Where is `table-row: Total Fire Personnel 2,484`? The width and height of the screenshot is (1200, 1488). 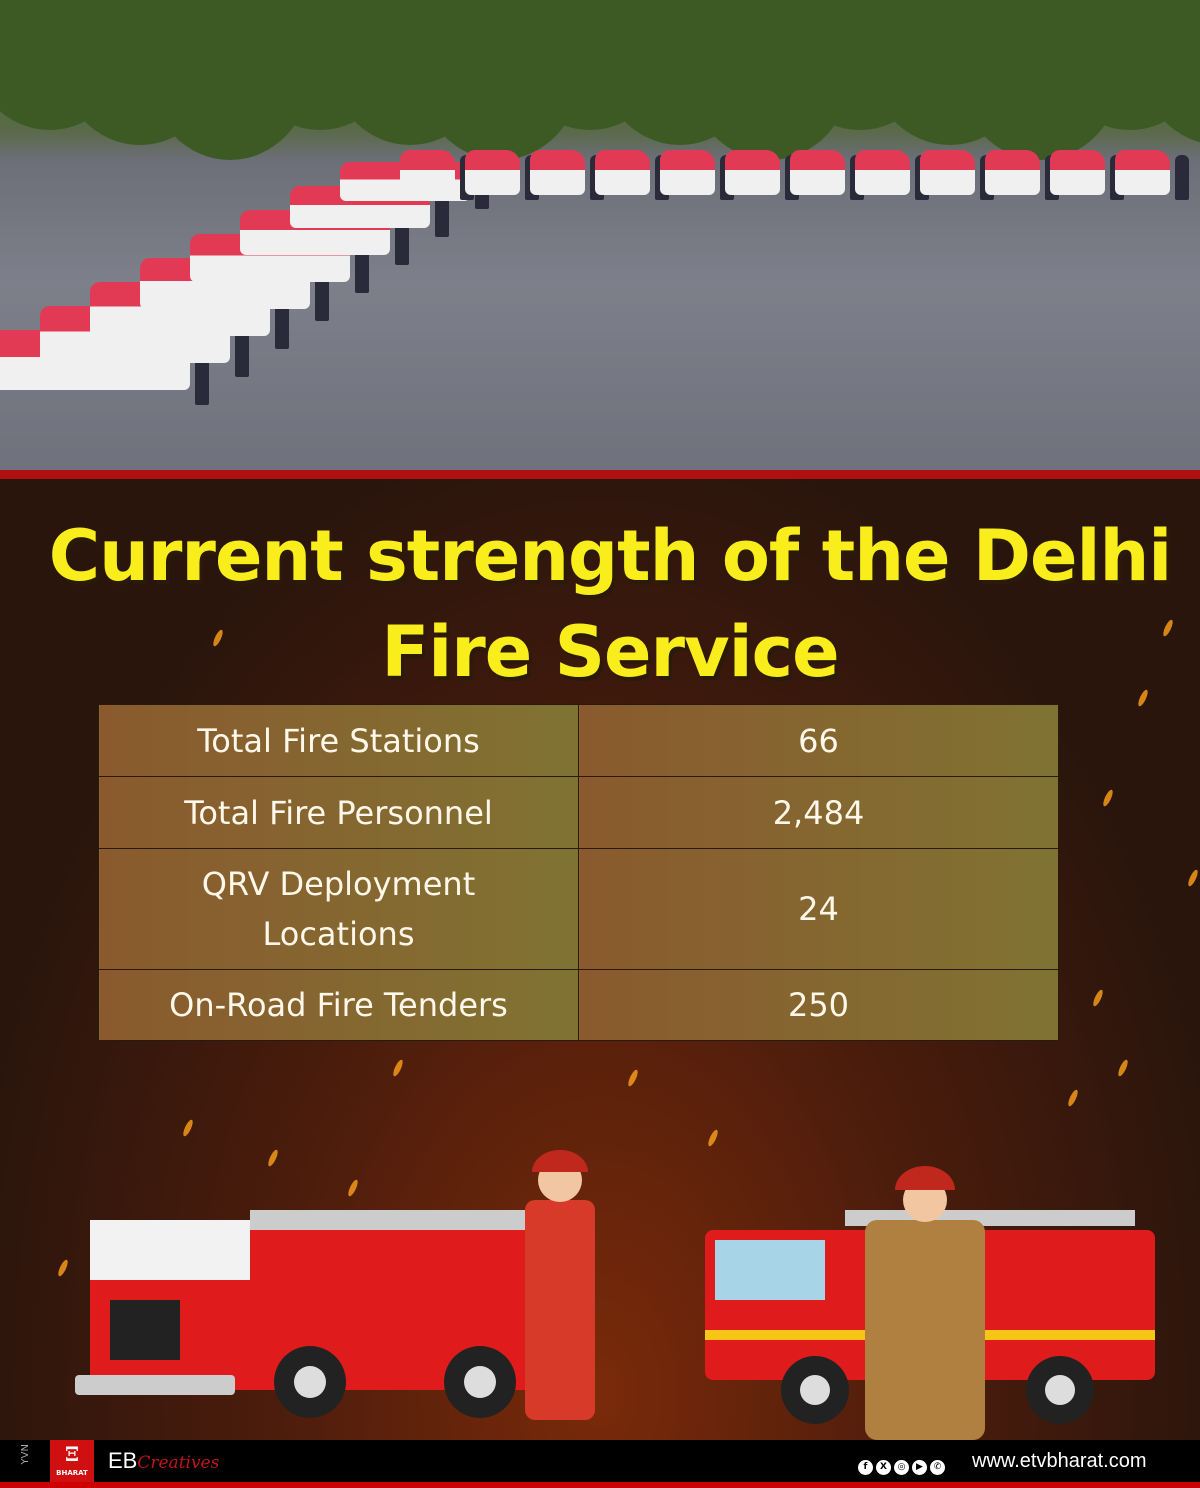
table-row: Total Fire Personnel 2,484 is located at coordinates (578, 812).